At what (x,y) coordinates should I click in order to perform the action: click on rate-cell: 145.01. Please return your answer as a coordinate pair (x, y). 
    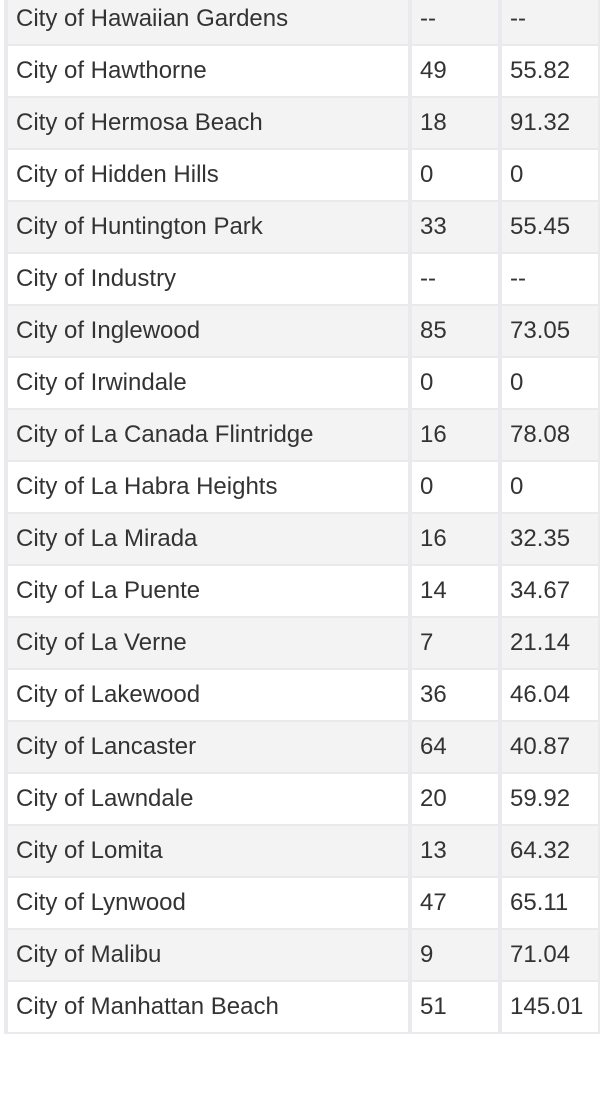
    Looking at the image, I should click on (549, 1007).